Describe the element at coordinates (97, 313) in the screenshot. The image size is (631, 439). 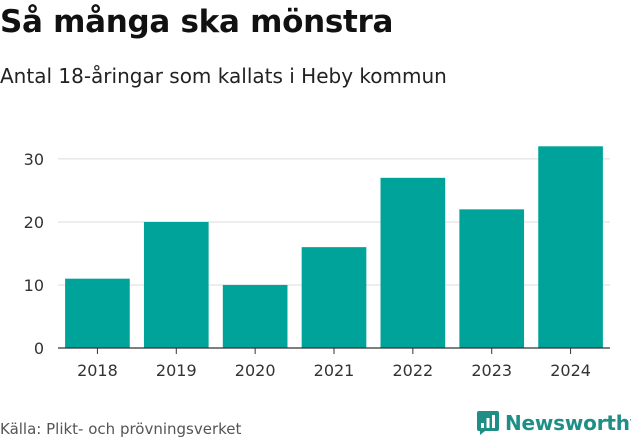
I see `bar-2018` at that location.